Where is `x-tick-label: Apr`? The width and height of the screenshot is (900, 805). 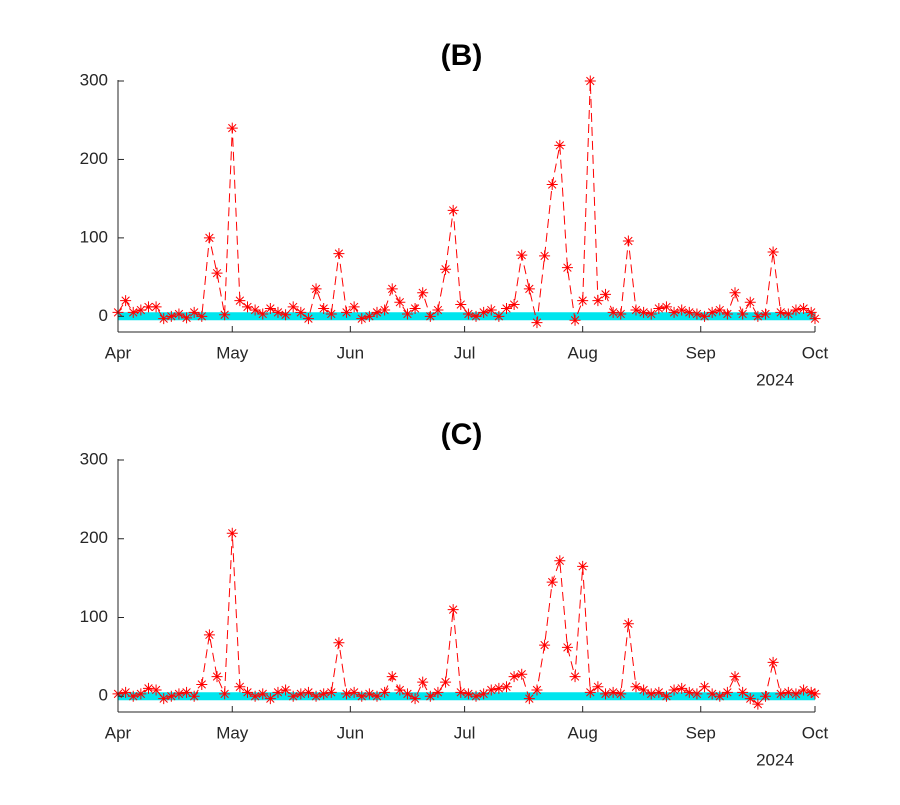
x-tick-label: Apr is located at coordinates (118, 732).